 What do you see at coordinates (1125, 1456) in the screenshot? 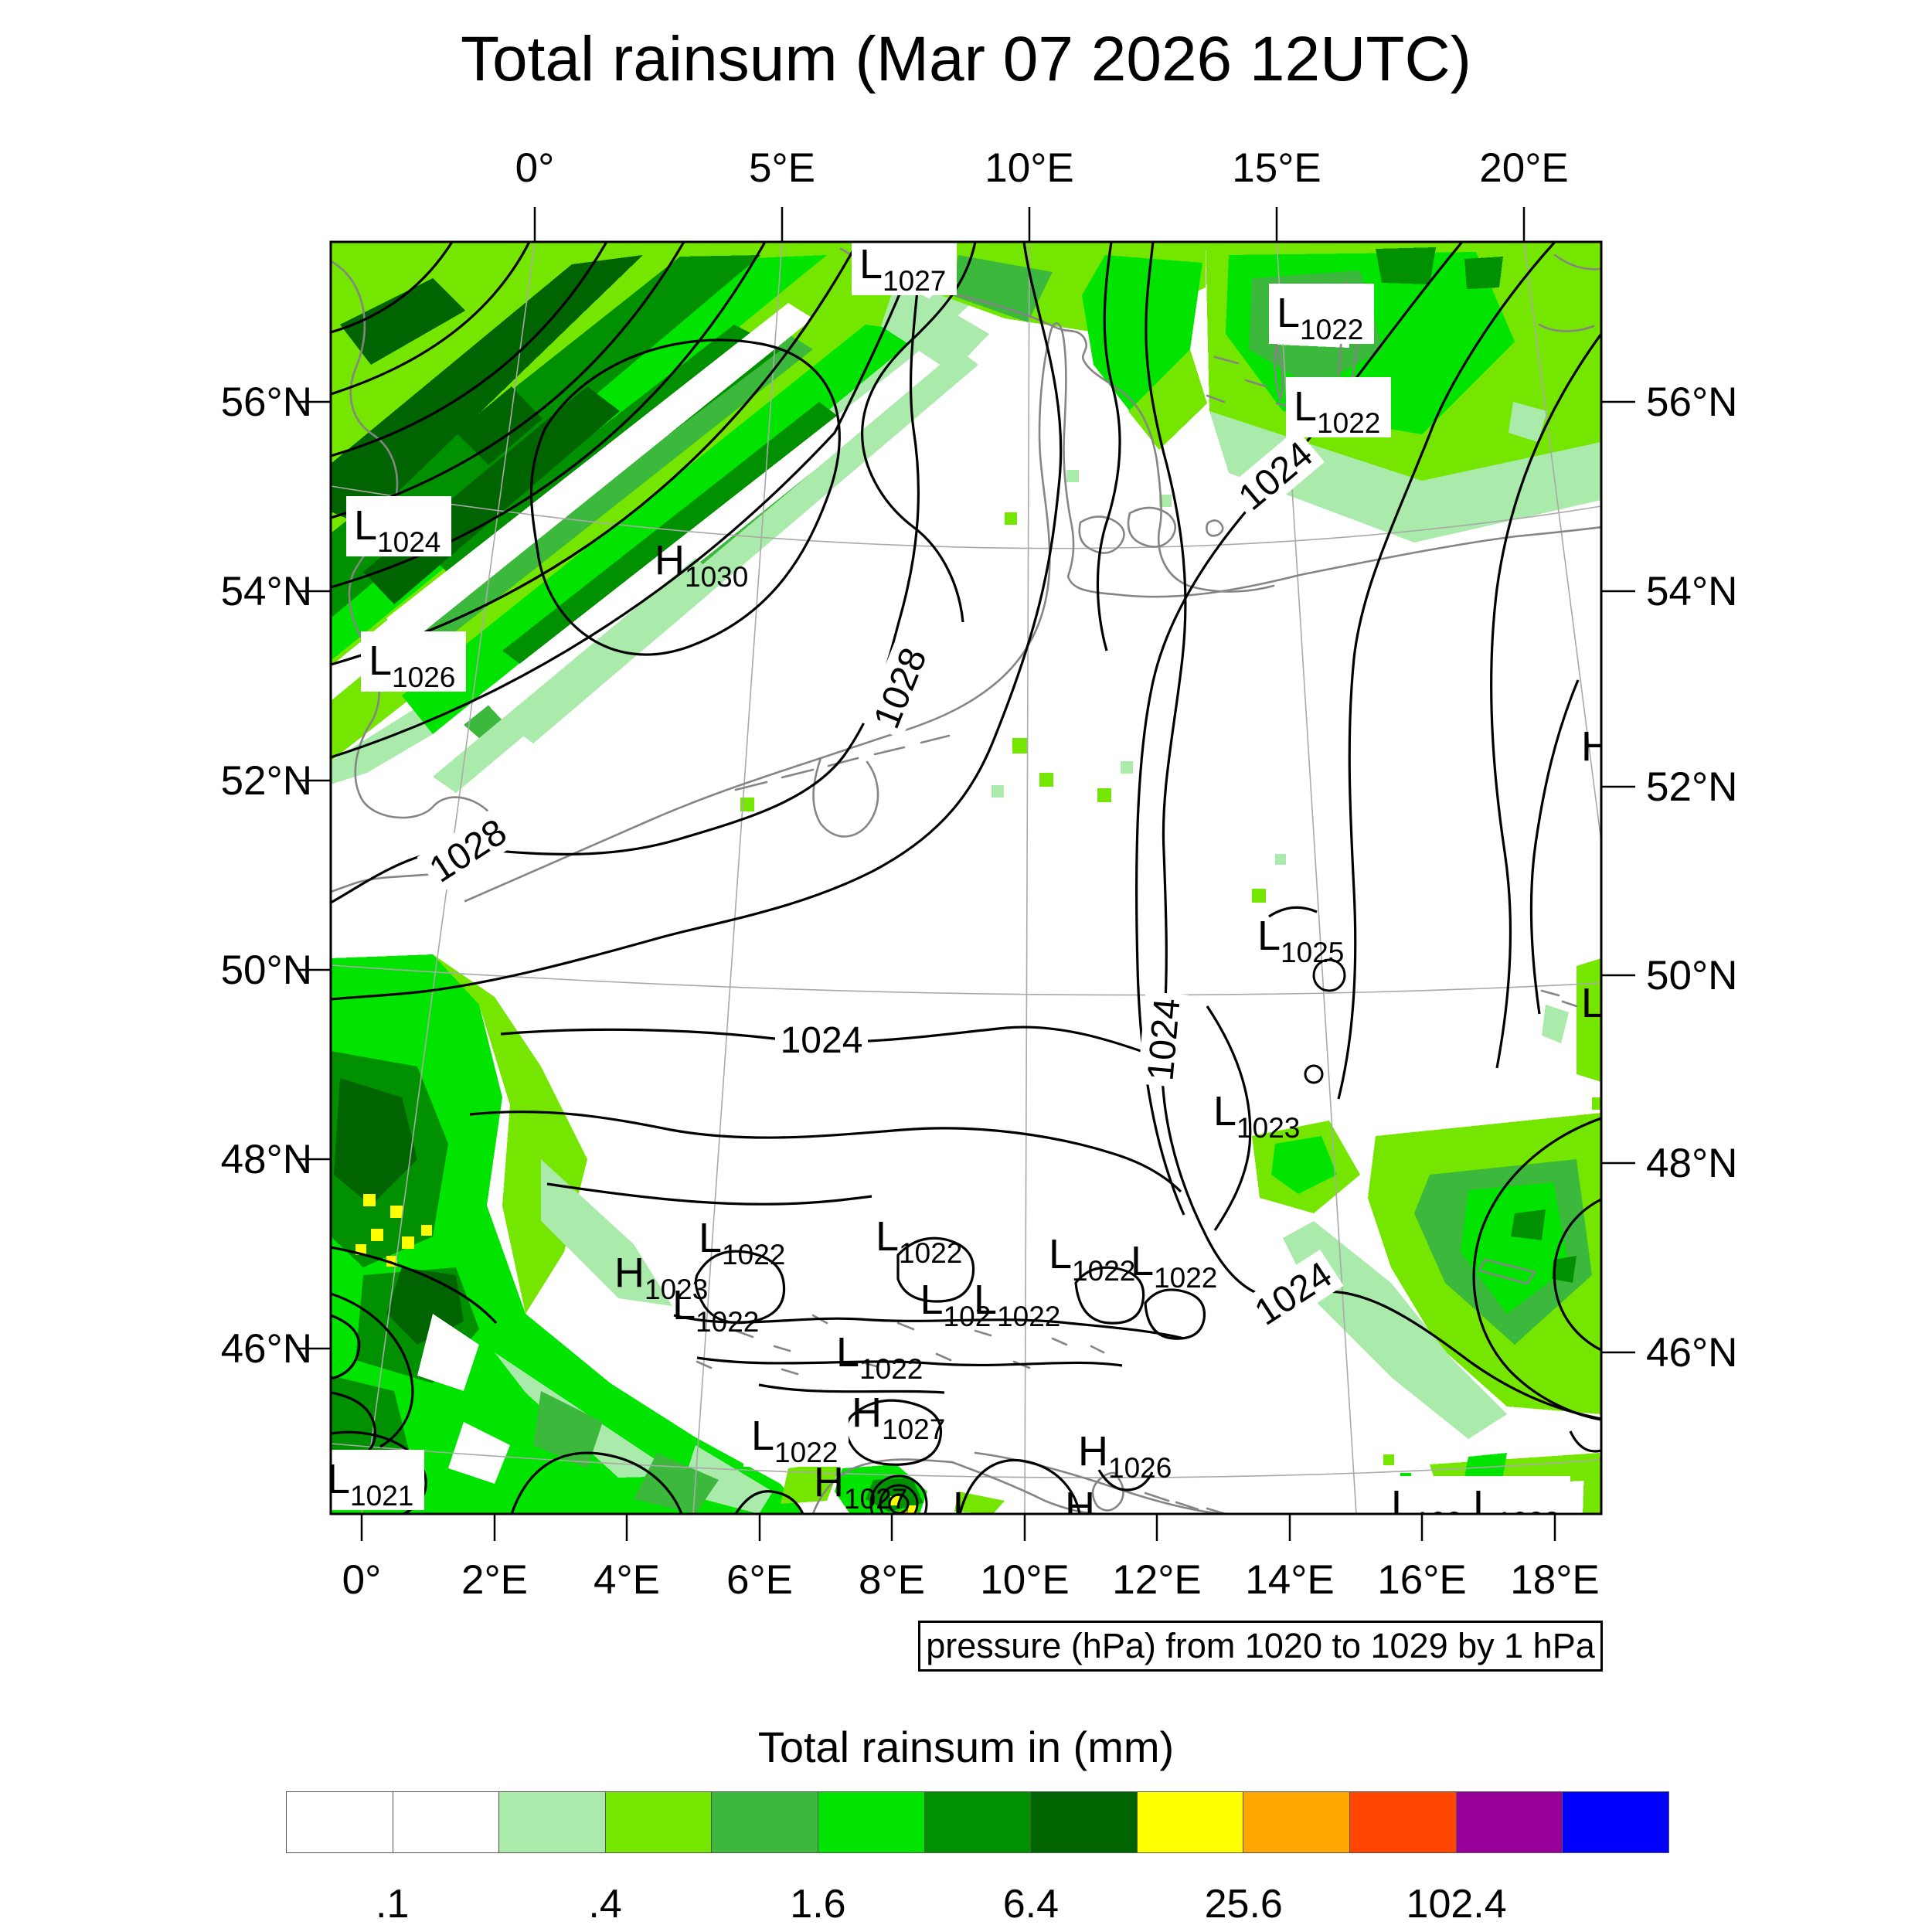
I see `pressure-label: H1026` at bounding box center [1125, 1456].